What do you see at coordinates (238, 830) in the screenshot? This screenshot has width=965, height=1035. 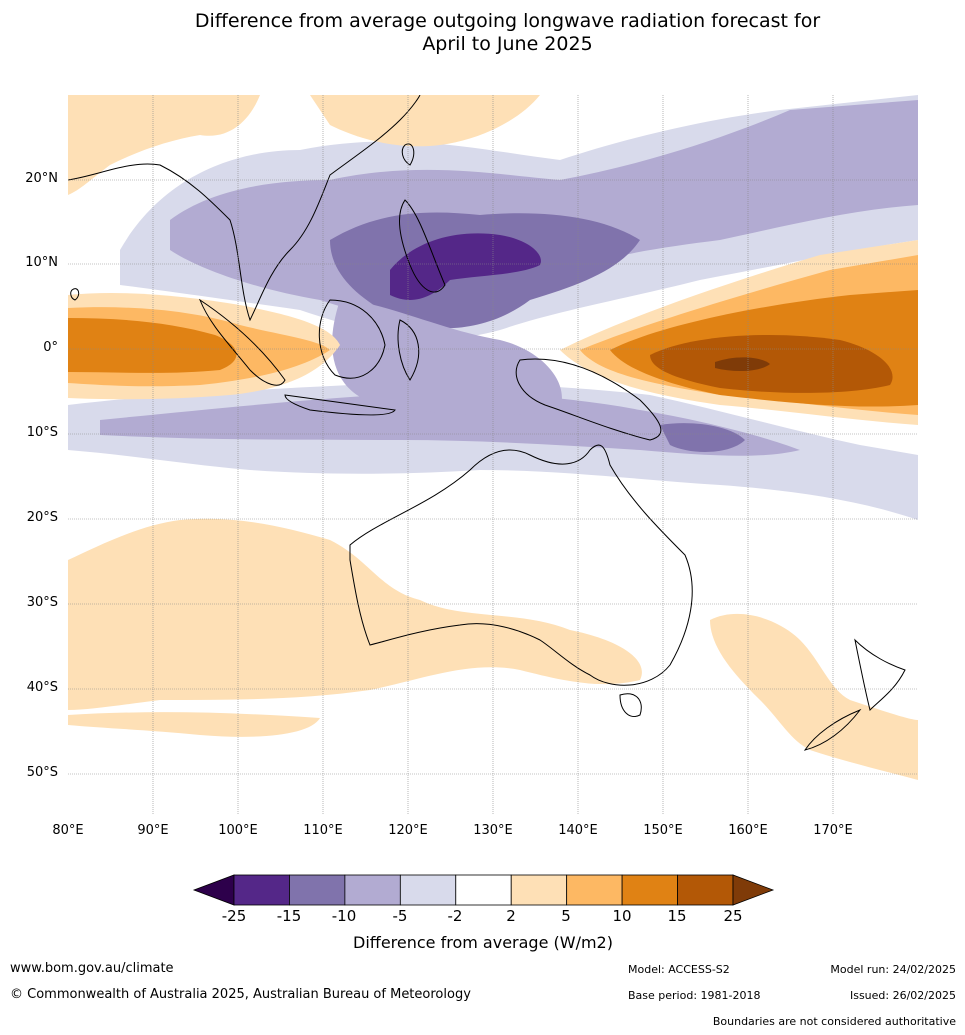 I see `lon-label-100e: 100°E` at bounding box center [238, 830].